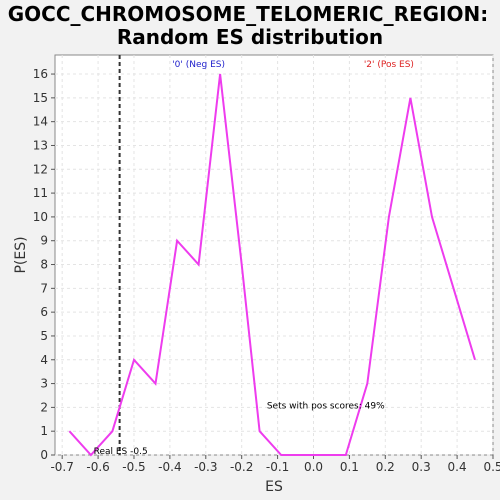 This screenshot has width=500, height=500. Describe the element at coordinates (44, 265) in the screenshot. I see `y-tick-label: 8` at that location.